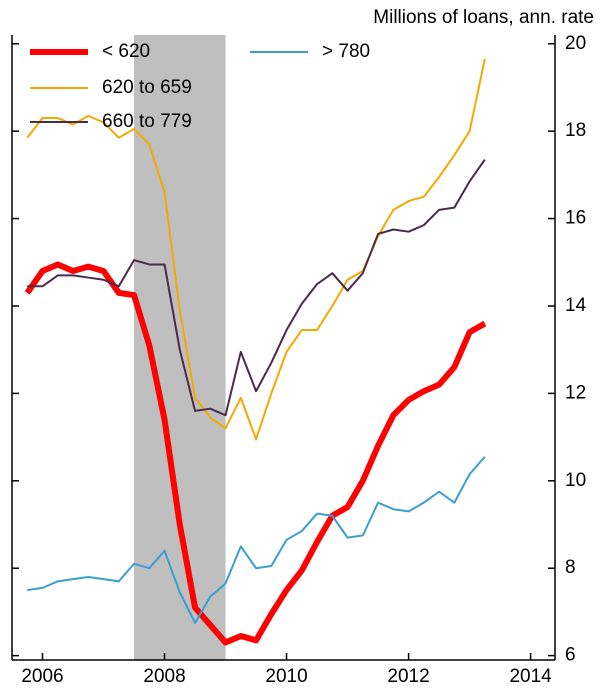  I want to click on x-tick-label: 2010, so click(286, 676).